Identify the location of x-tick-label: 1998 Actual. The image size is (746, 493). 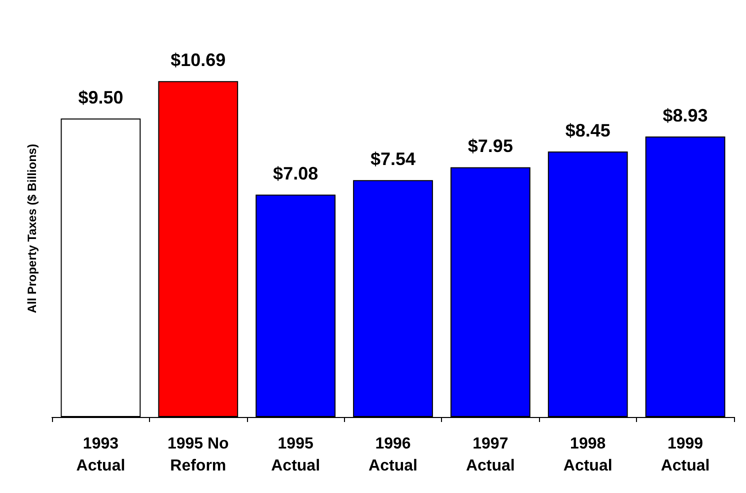
(587, 455).